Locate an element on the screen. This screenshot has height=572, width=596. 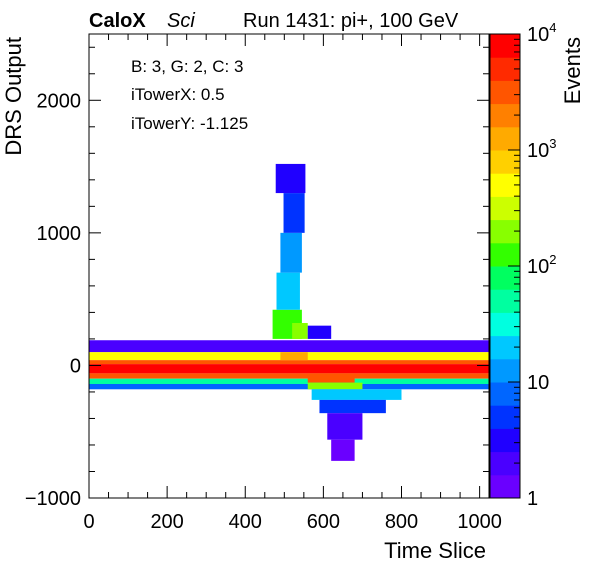
color-palette is located at coordinates (505, 266).